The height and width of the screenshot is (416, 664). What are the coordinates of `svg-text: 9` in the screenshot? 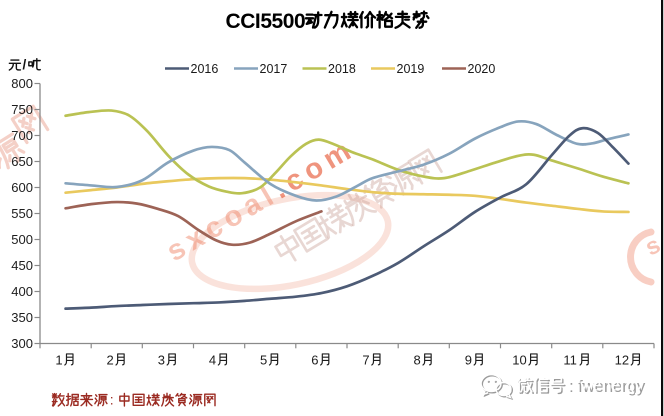 It's located at (468, 359).